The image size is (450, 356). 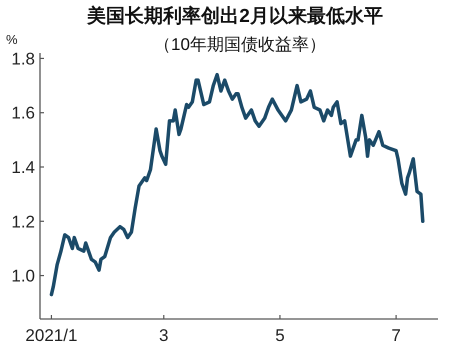 I want to click on y-tick-label: 1.6, so click(x=23, y=113).